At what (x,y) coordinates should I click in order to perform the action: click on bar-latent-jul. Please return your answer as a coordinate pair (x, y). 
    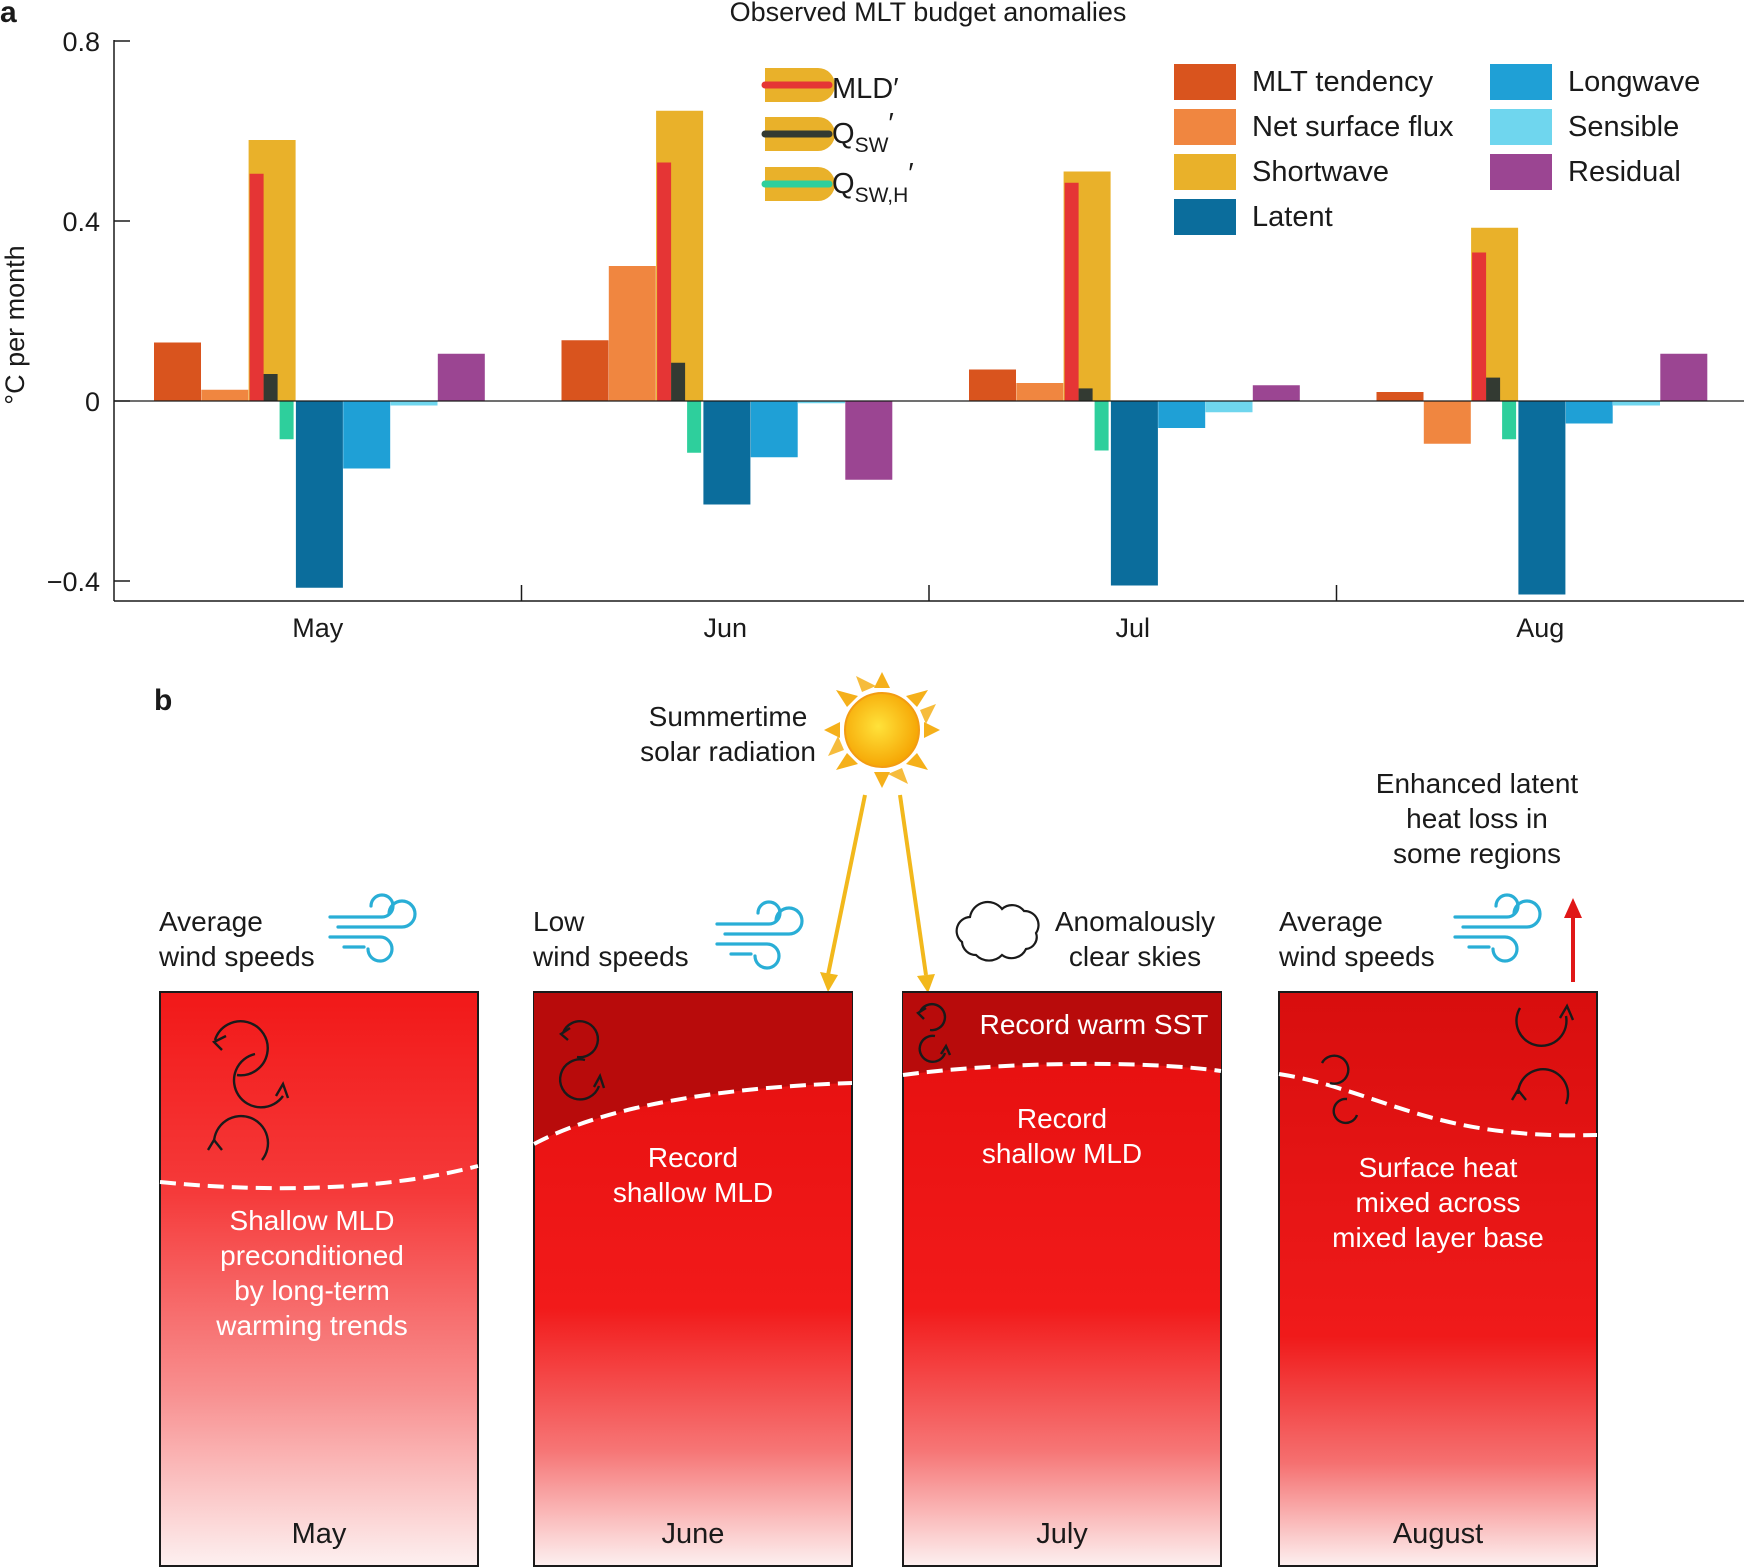
    Looking at the image, I should click on (1134, 493).